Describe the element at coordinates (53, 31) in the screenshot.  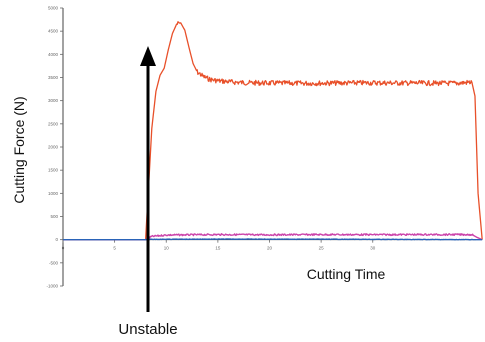
I see `y-tick-label: 4500` at that location.